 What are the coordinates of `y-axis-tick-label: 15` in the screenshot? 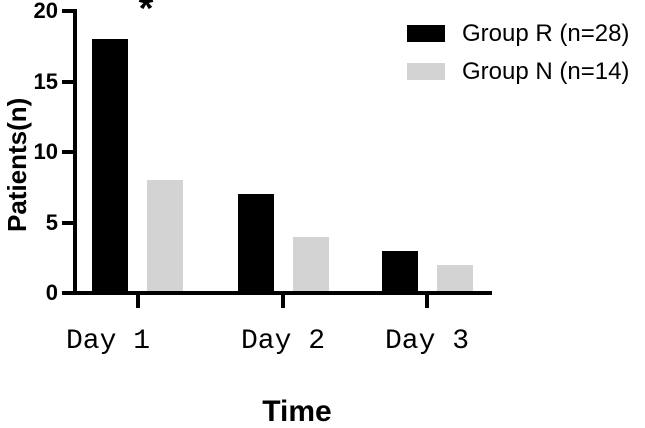 It's located at (45, 81).